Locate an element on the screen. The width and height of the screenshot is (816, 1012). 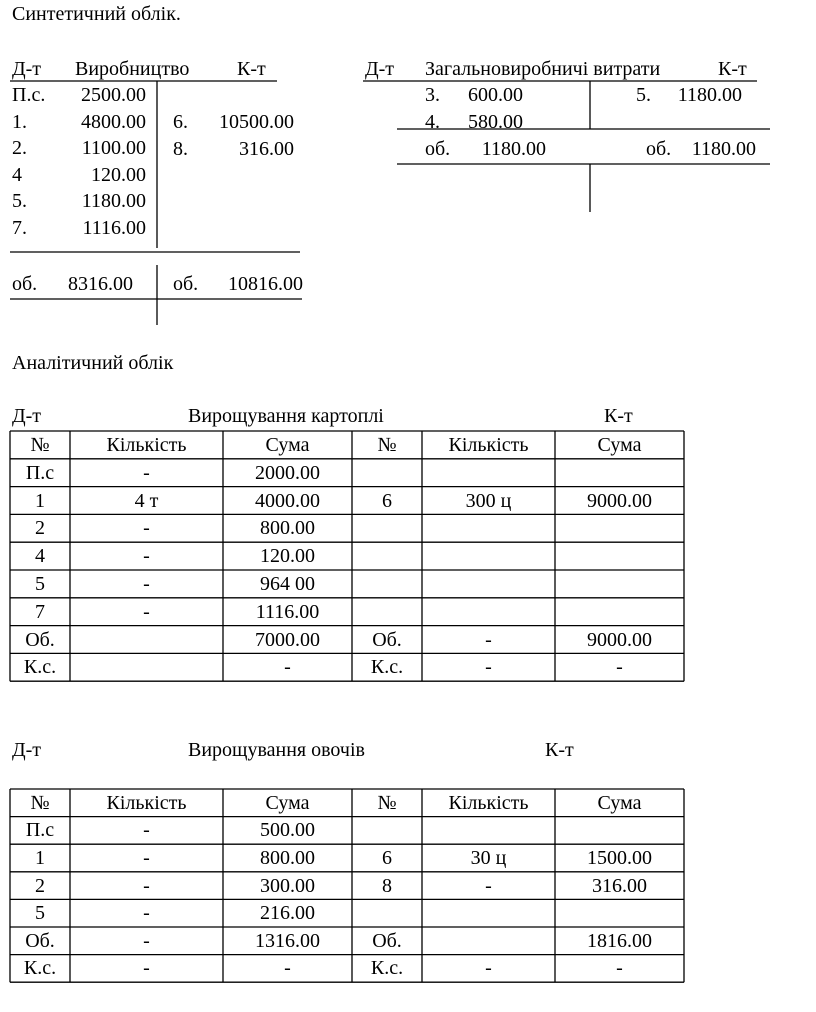
entry-no: 8. is located at coordinates (180, 149).